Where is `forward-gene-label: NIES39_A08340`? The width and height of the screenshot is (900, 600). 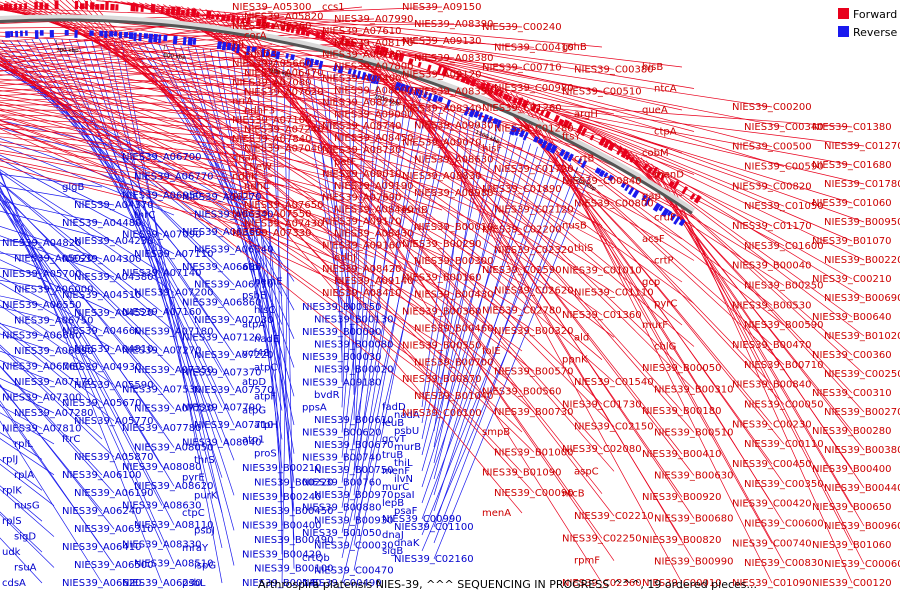 forward-gene-label: NIES39_A08340 is located at coordinates (441, 109).